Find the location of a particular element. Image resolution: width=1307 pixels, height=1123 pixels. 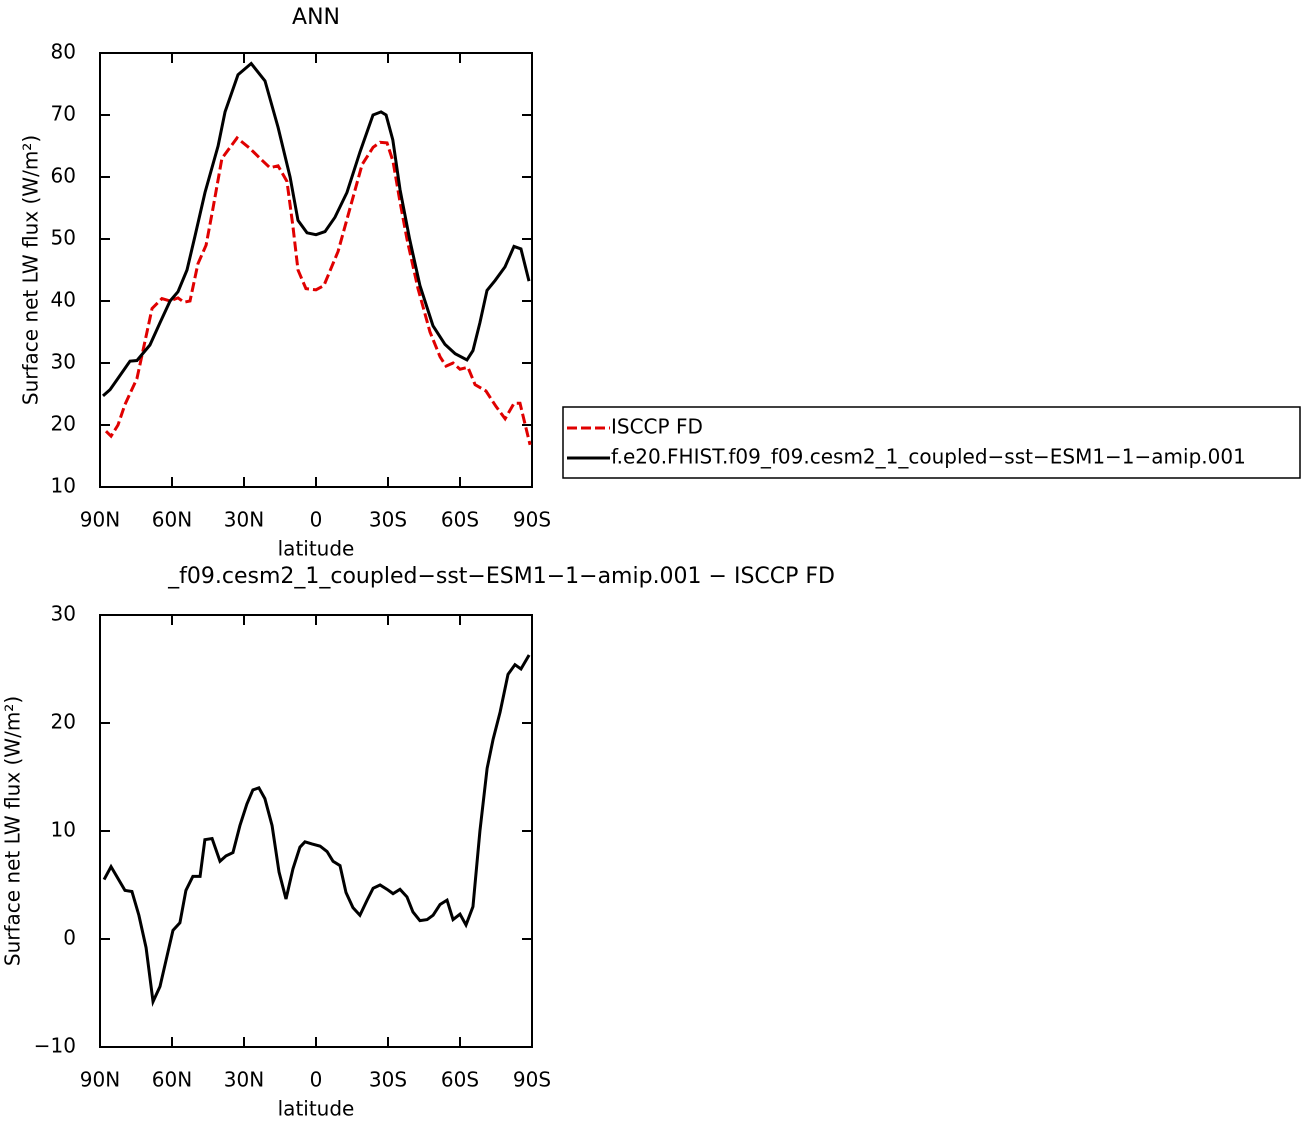

y-tick-label: 60 is located at coordinates (63, 176).